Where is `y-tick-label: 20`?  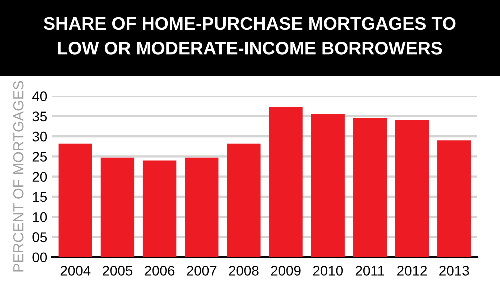 y-tick-label: 20 is located at coordinates (40, 177).